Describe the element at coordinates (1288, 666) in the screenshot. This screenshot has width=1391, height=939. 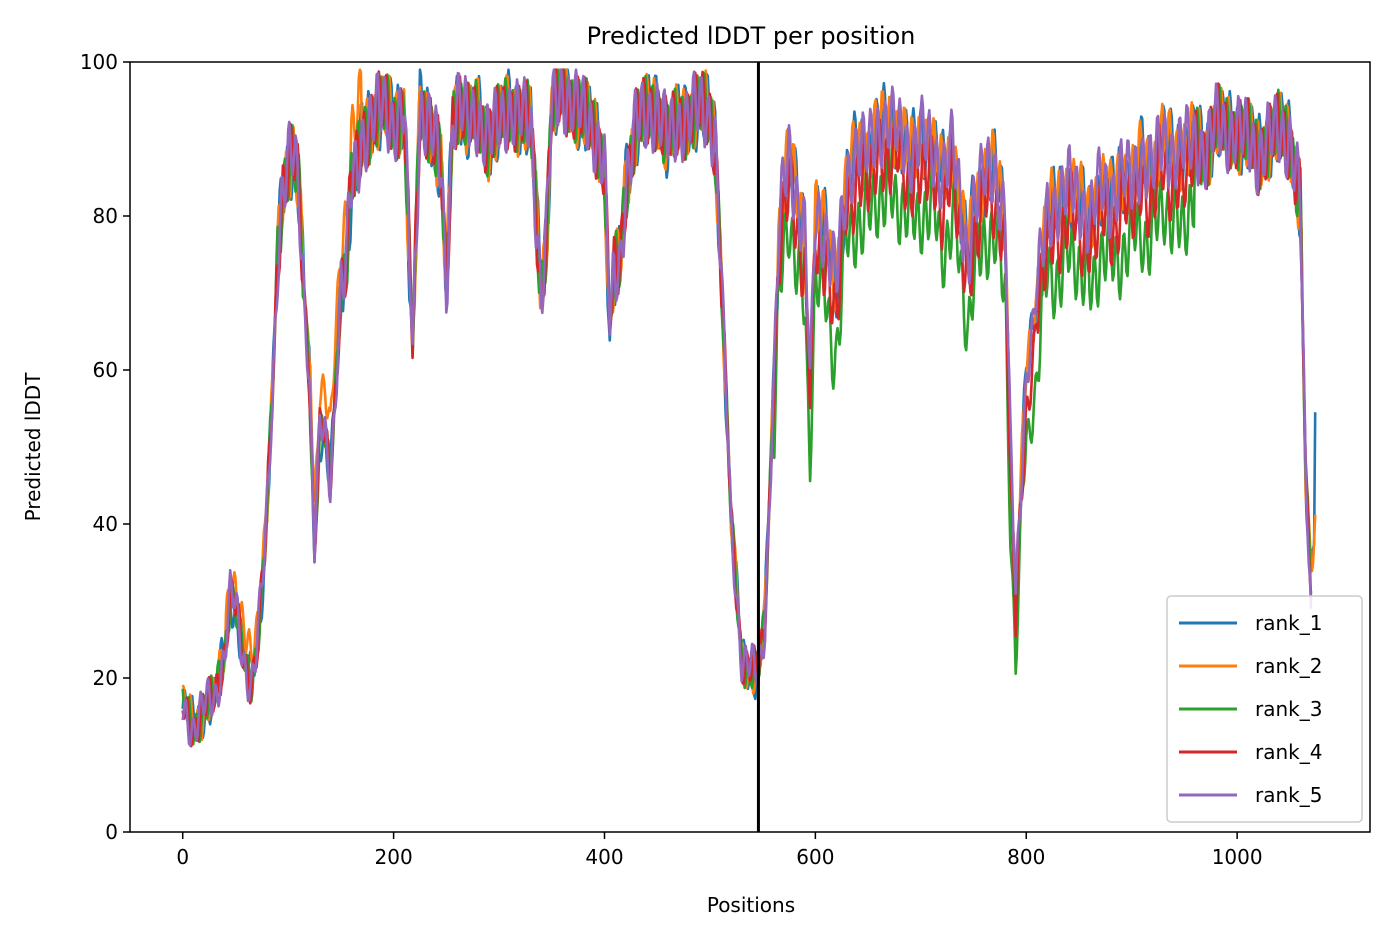
I see `legend-label: rank_2` at that location.